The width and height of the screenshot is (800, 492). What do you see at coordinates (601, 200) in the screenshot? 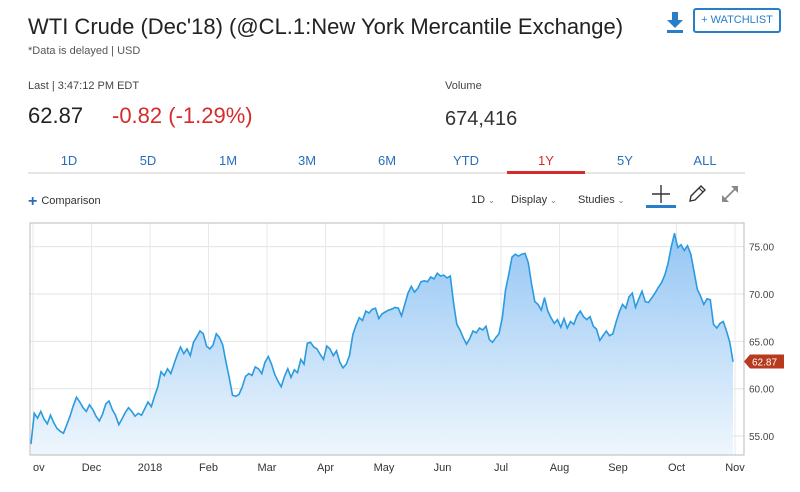
I see `studies-dropdown: Studies ⌄` at bounding box center [601, 200].